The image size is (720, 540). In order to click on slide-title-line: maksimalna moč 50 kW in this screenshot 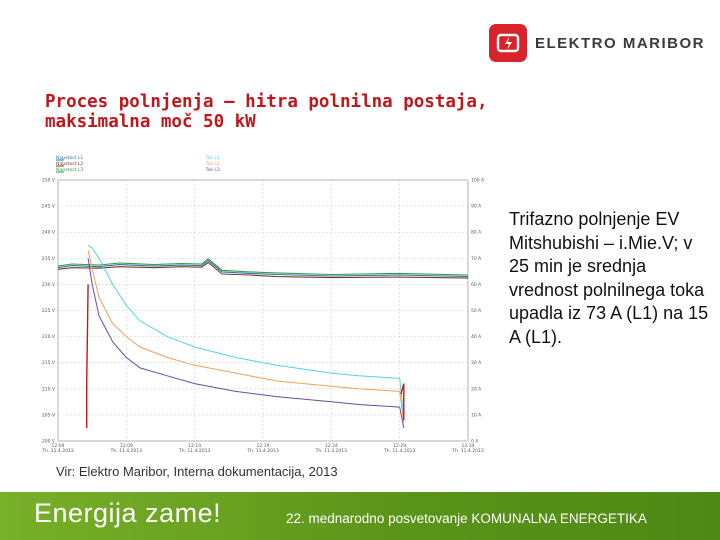, I will do `click(150, 122)`.